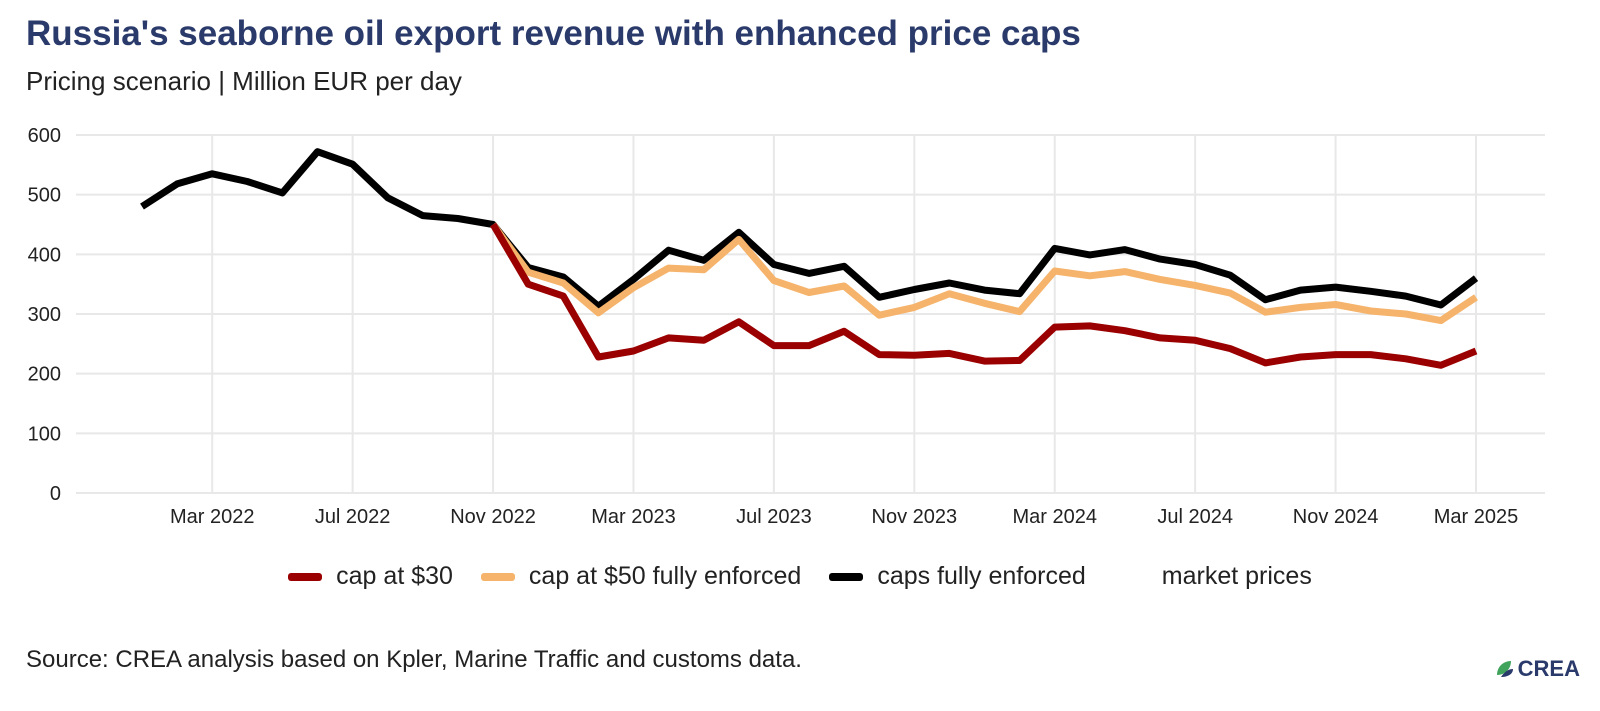  What do you see at coordinates (44, 255) in the screenshot?
I see `y-tick-label: 400` at bounding box center [44, 255].